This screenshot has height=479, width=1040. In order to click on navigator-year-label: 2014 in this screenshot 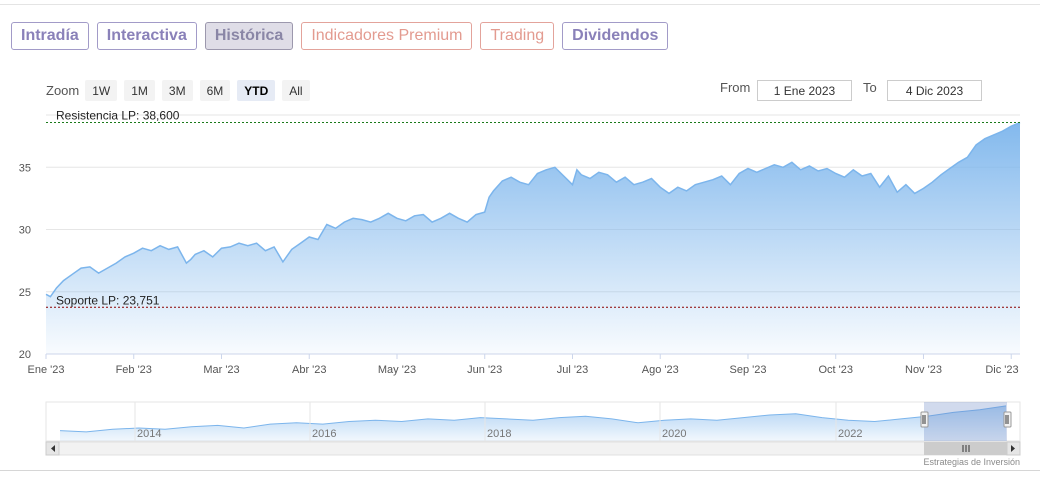, I will do `click(149, 434)`.